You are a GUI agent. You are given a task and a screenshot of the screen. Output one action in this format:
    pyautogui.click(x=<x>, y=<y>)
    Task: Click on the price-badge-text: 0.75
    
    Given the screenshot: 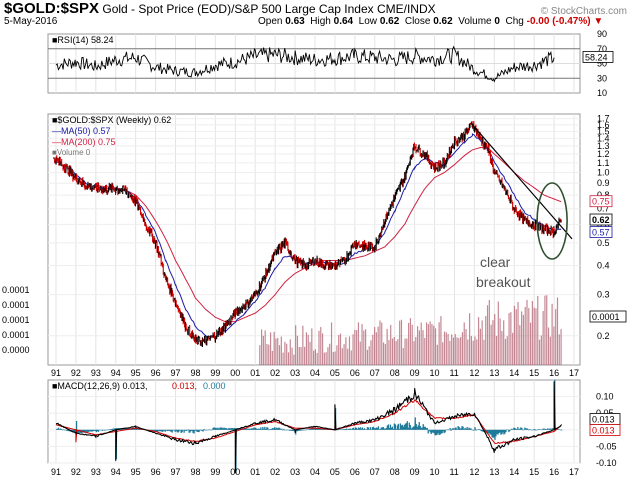 What is the action you would take?
    pyautogui.click(x=601, y=202)
    